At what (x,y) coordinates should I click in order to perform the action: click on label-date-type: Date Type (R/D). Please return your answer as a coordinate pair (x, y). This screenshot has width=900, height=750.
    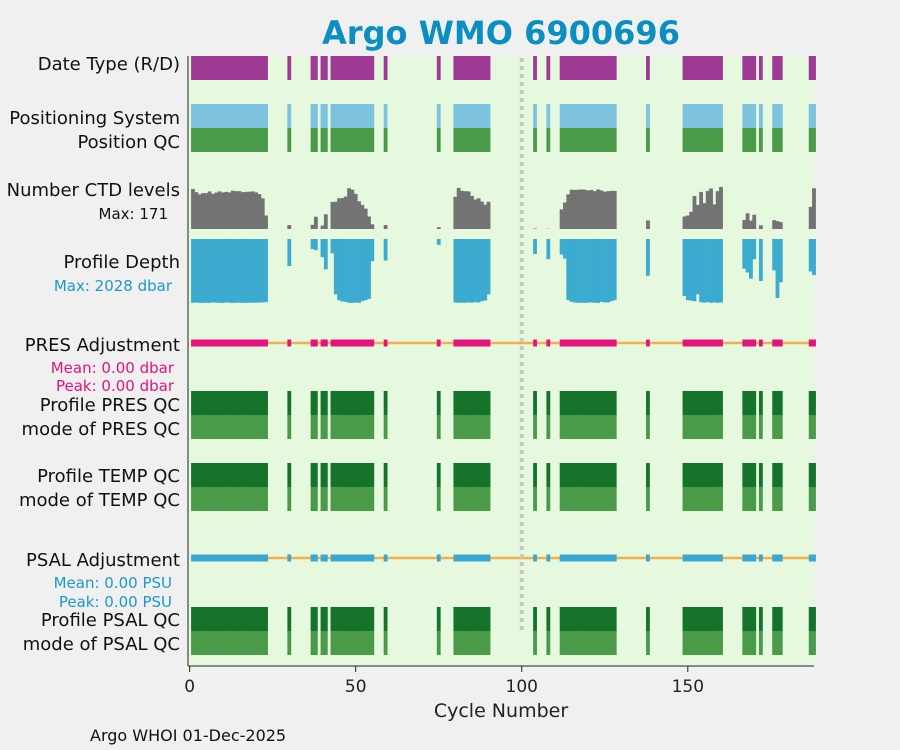
    Looking at the image, I should click on (109, 64).